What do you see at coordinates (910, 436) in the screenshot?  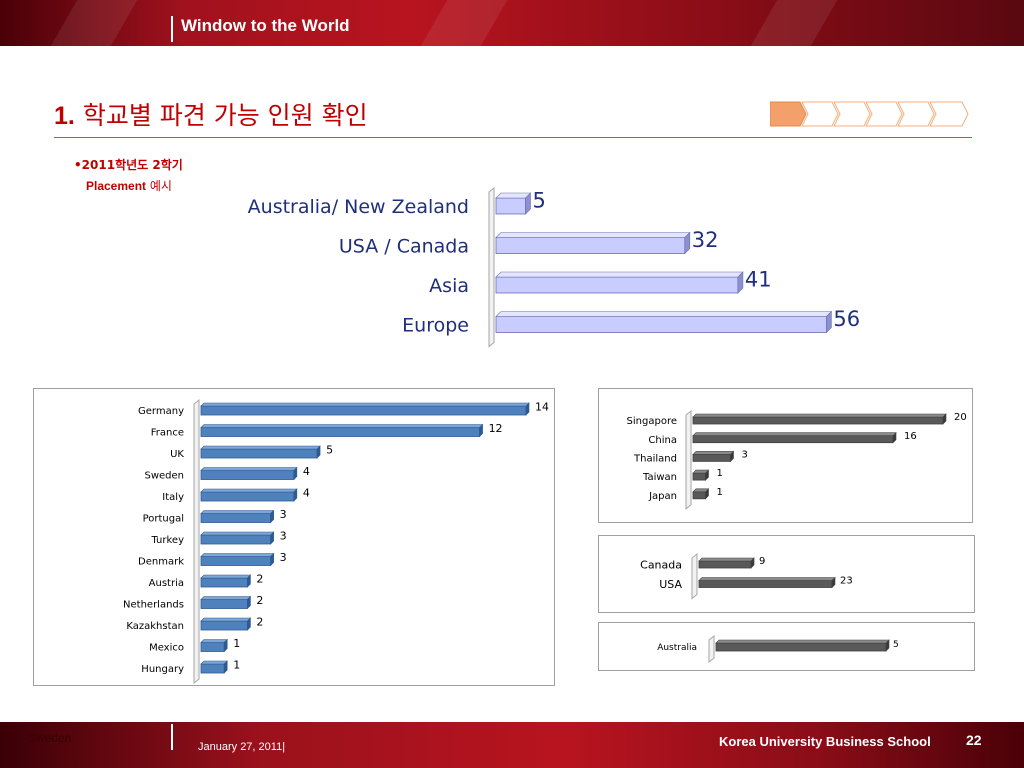 I see `value-label-china: 16` at bounding box center [910, 436].